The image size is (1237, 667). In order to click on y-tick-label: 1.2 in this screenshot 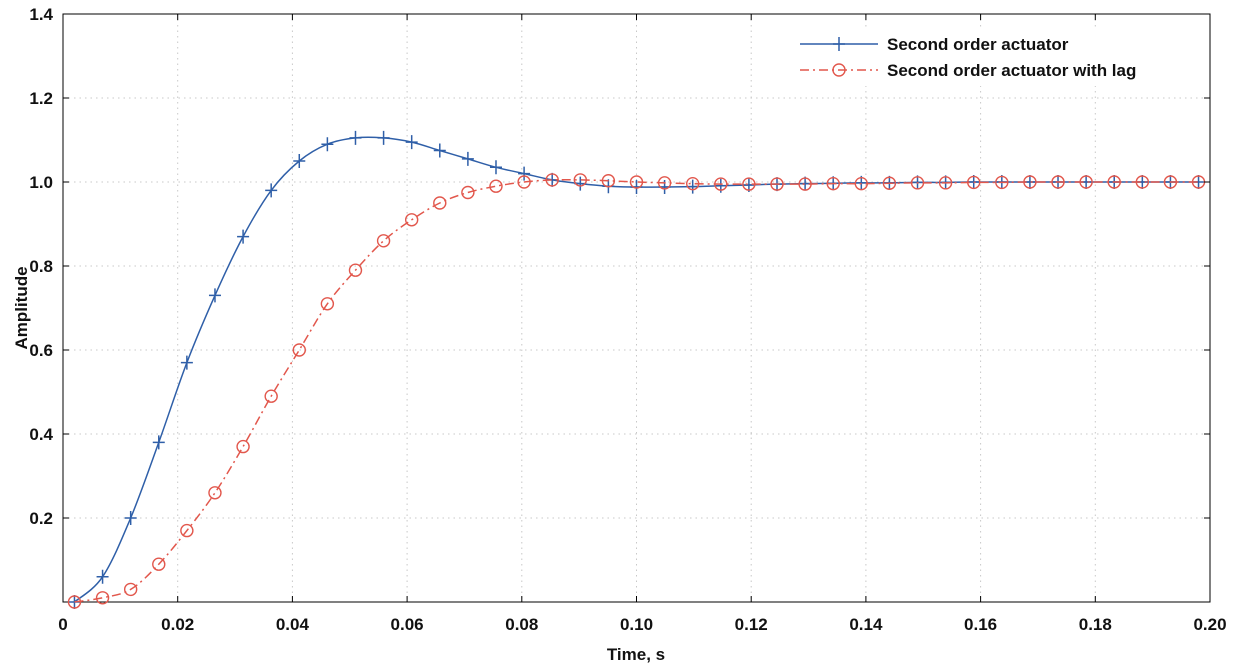, I will do `click(41, 98)`.